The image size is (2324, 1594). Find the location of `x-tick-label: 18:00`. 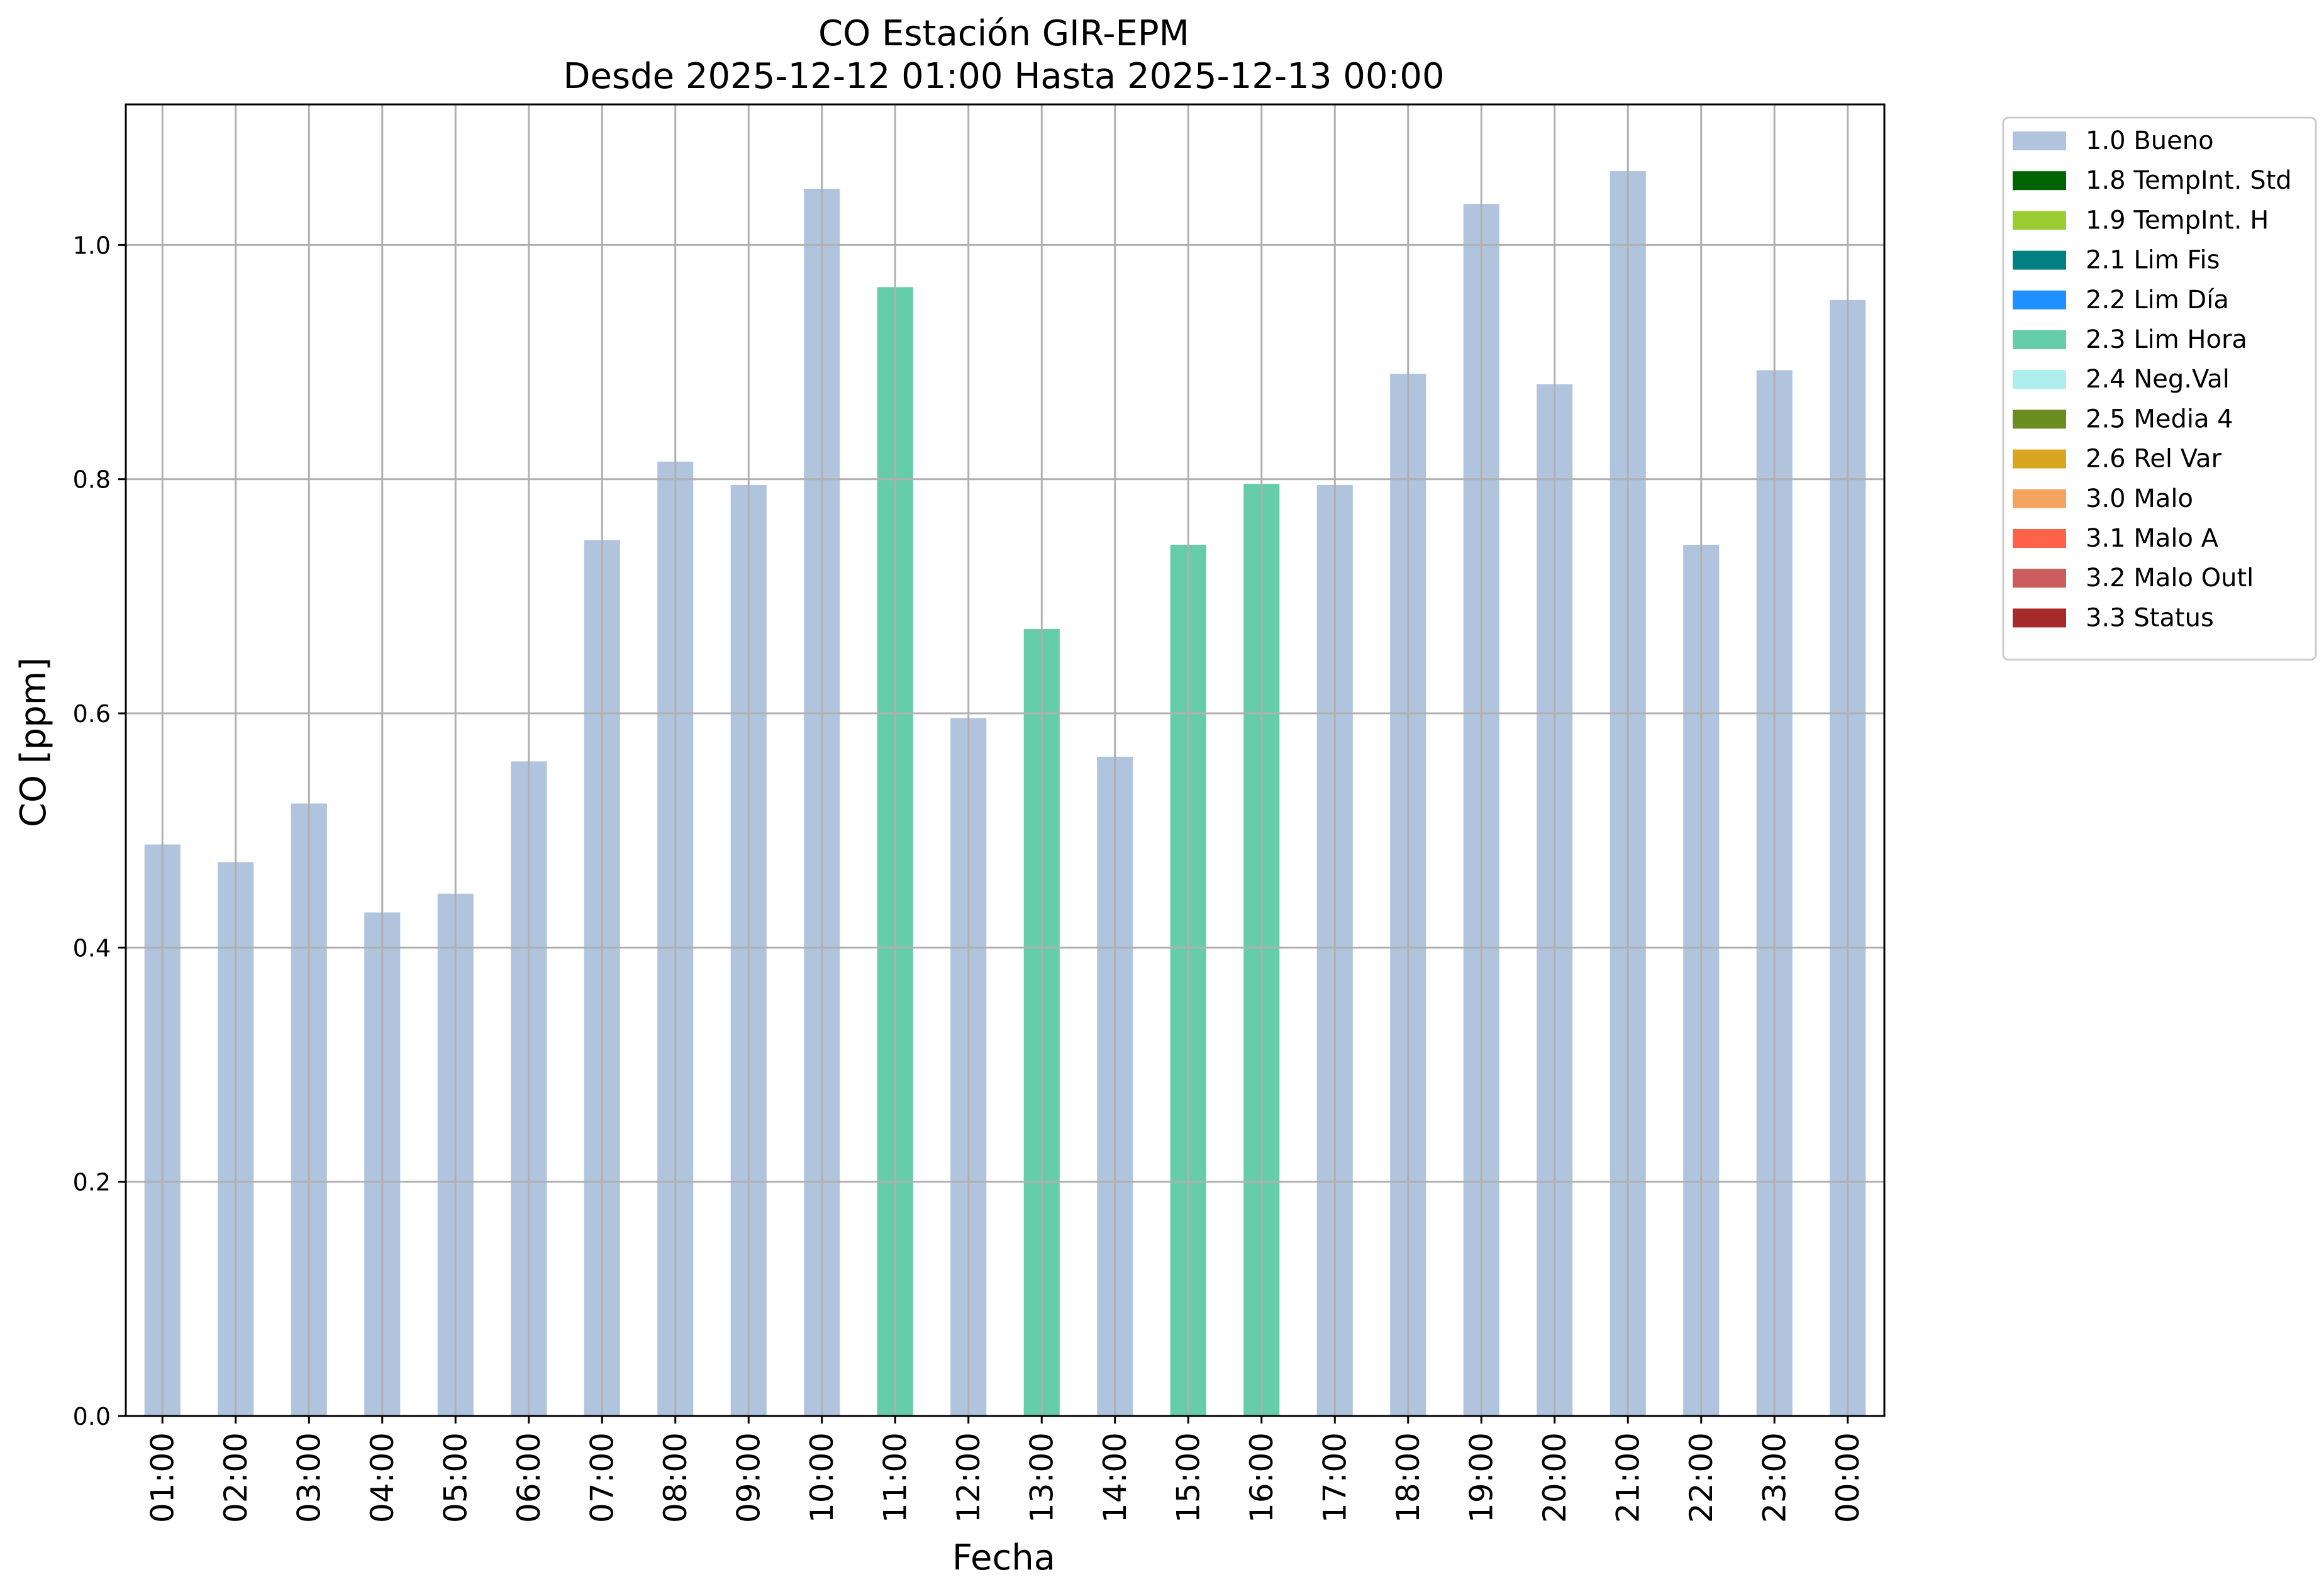

x-tick-label: 18:00 is located at coordinates (1408, 1477).